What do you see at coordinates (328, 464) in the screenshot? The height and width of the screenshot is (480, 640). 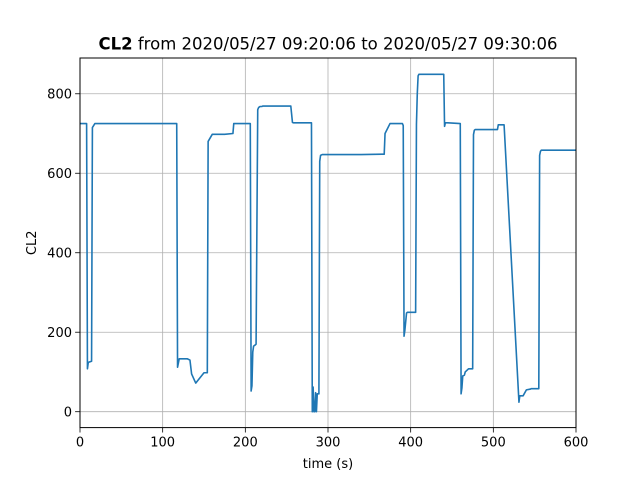 I see `x-axis-label: time (s)` at bounding box center [328, 464].